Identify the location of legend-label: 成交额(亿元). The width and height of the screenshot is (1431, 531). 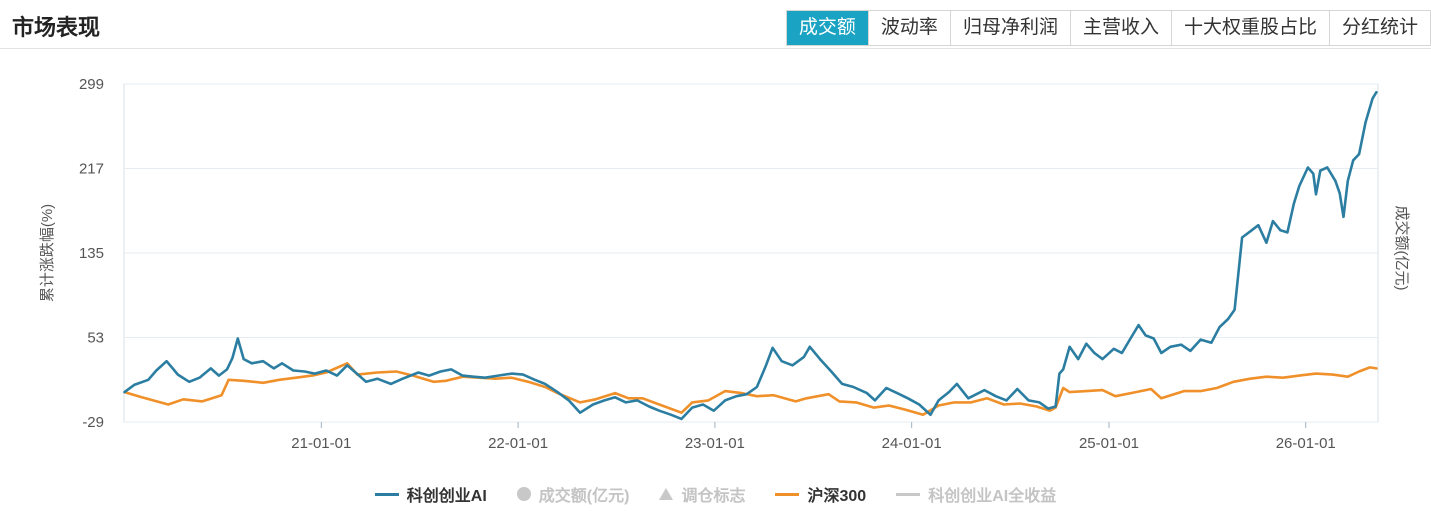
(584, 496).